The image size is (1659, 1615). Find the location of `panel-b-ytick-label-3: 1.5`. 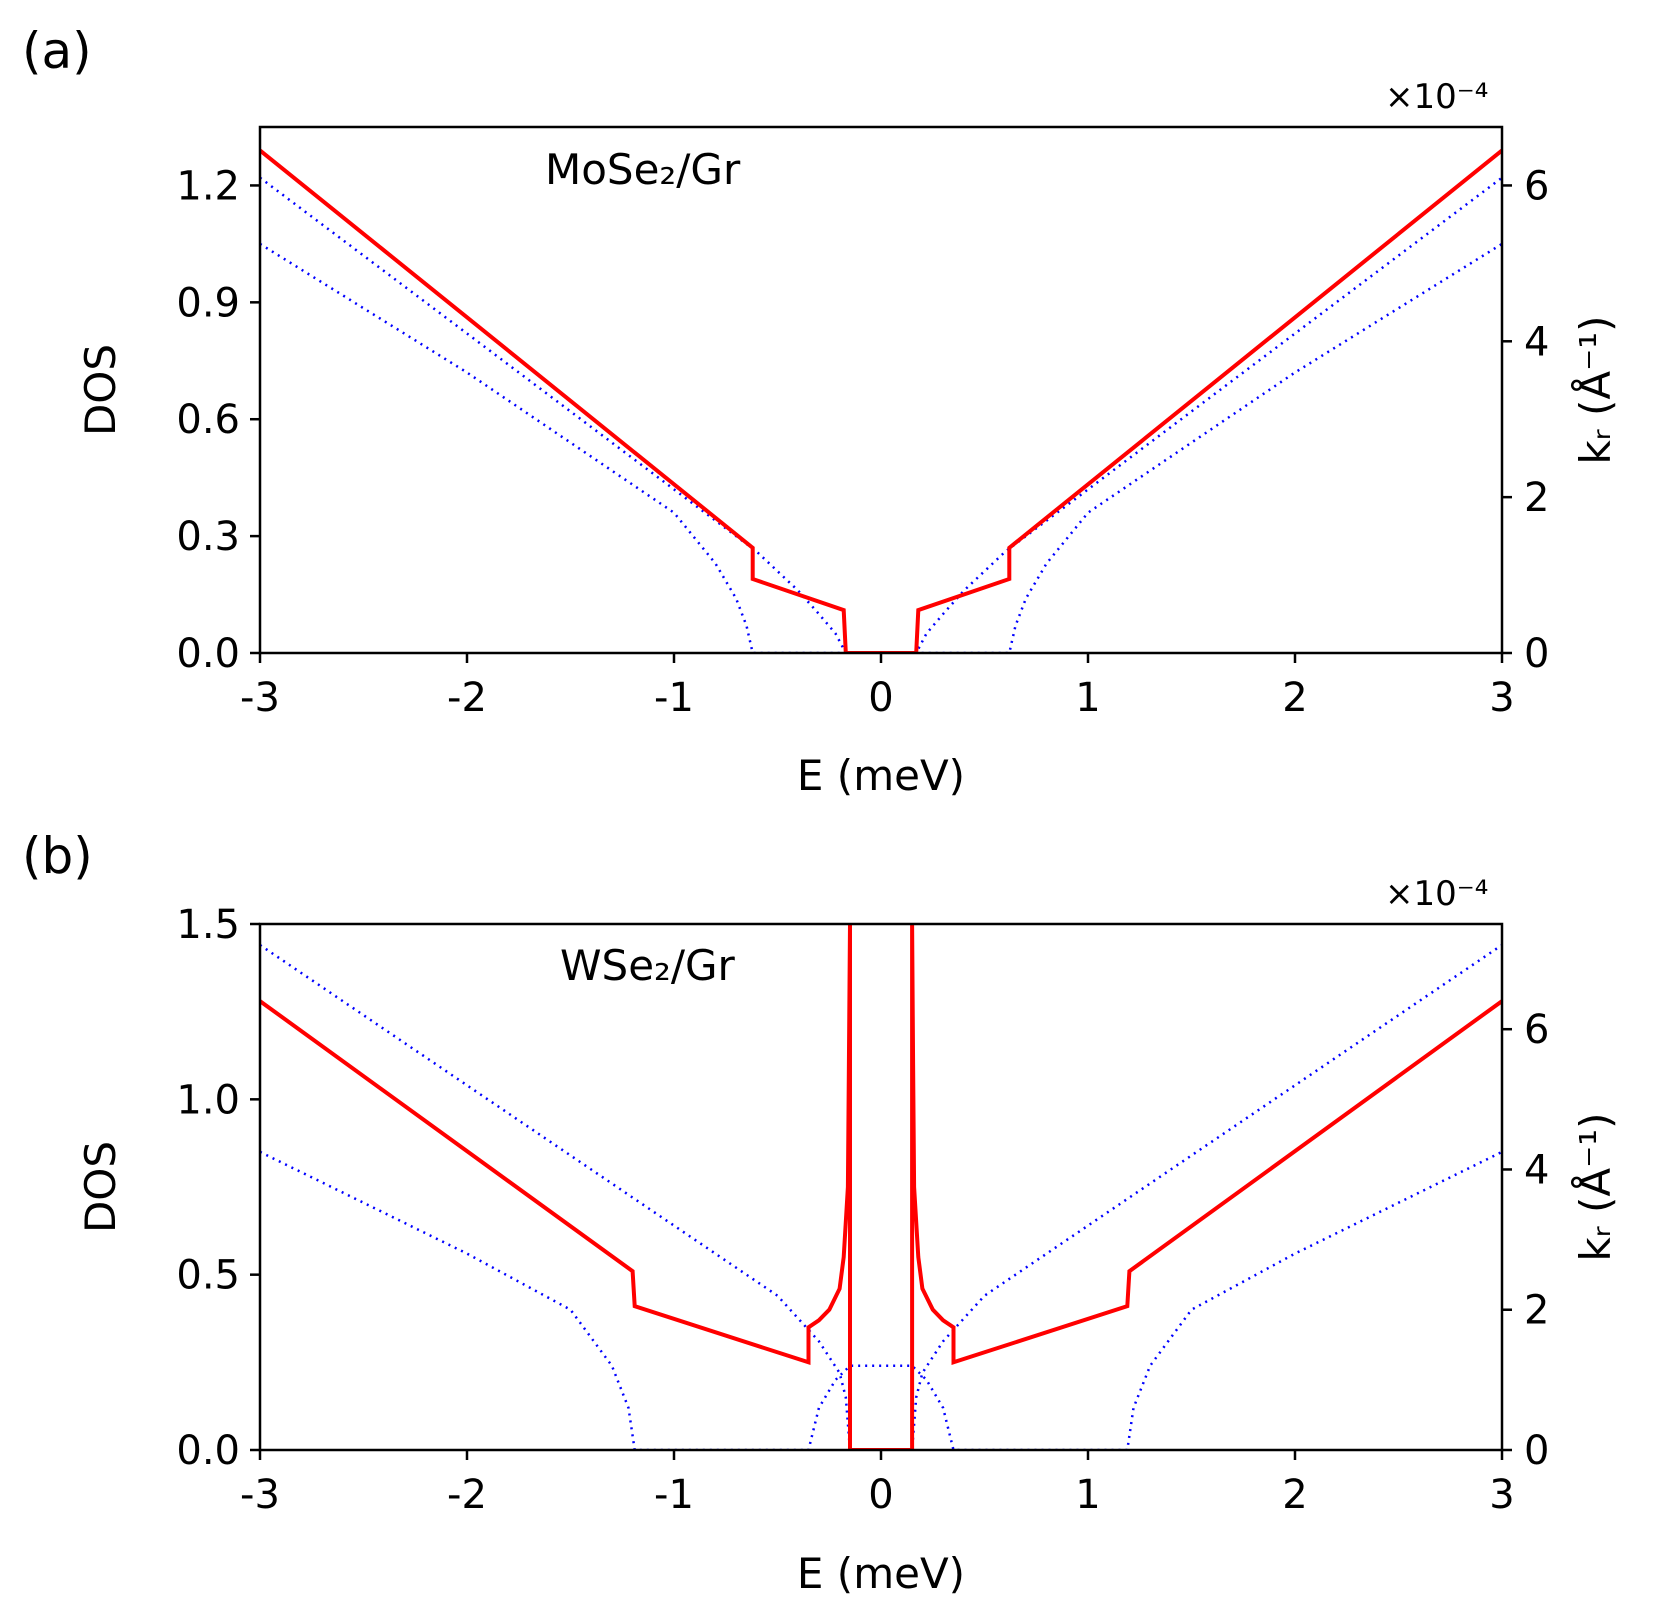

panel-b-ytick-label-3: 1.5 is located at coordinates (208, 925).